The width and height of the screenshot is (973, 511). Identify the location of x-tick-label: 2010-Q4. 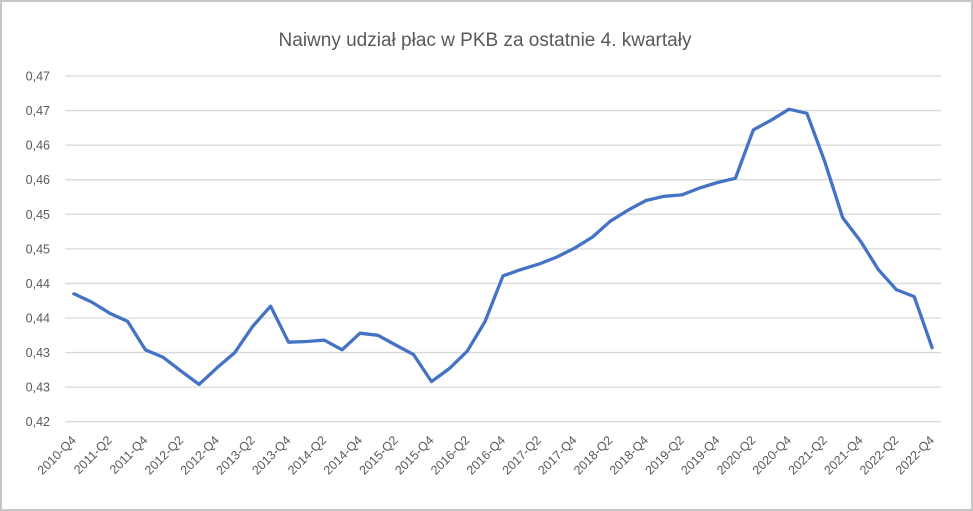
(57, 455).